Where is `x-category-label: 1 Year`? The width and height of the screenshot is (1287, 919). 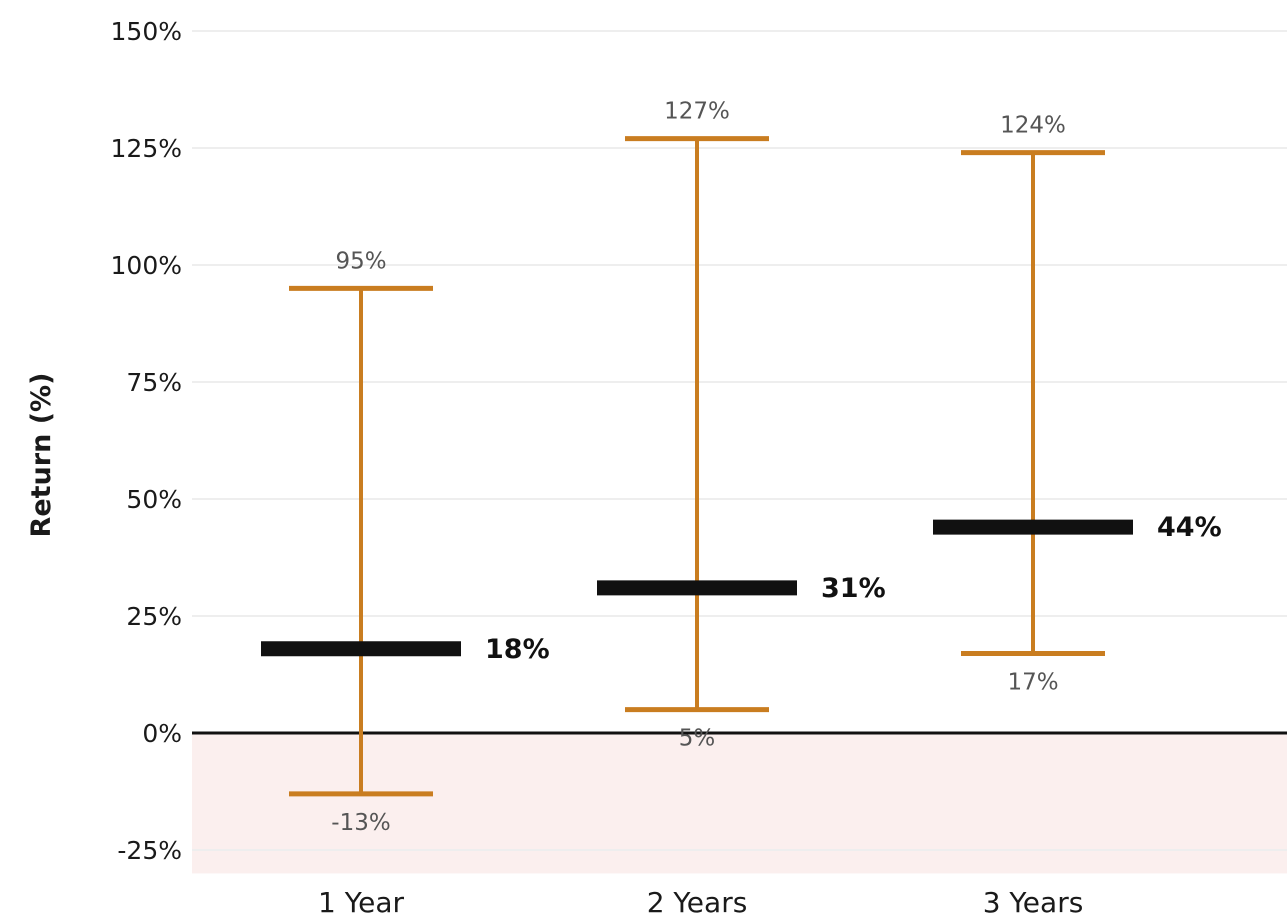
x-category-label: 1 Year is located at coordinates (361, 902).